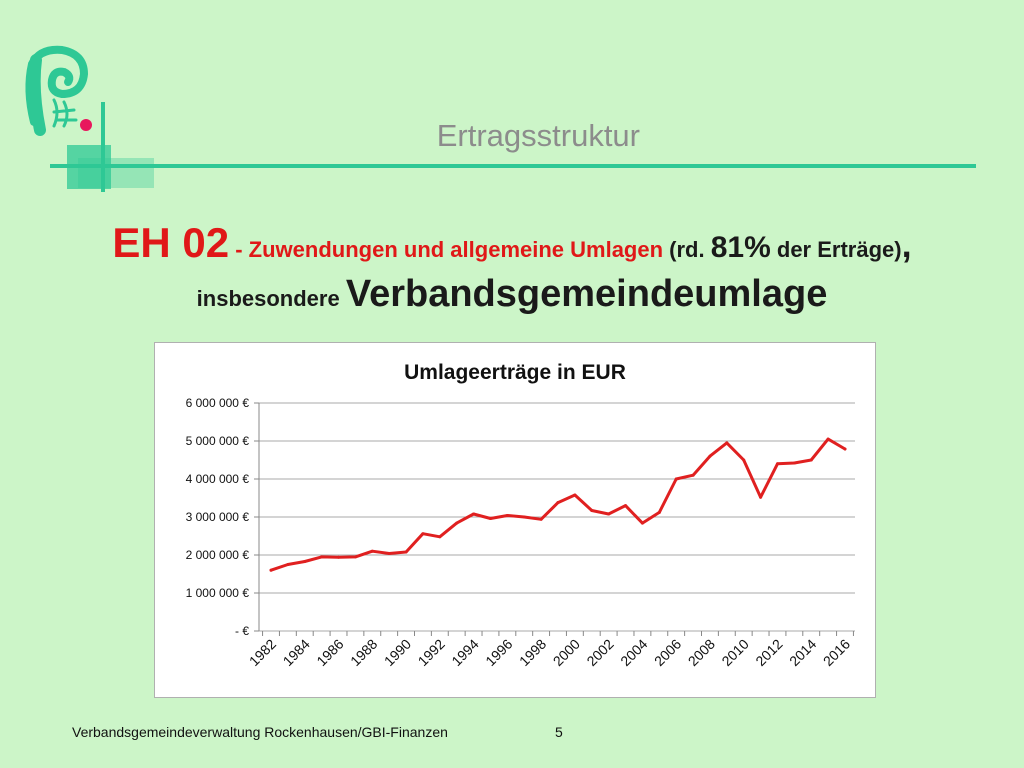  I want to click on x-tick-label: 2014, so click(802, 652).